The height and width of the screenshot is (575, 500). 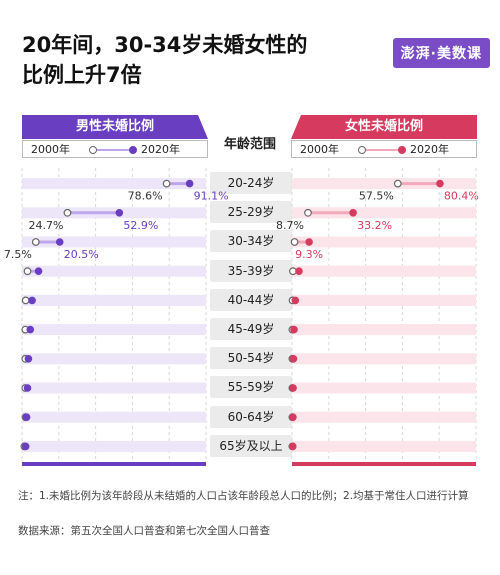 What do you see at coordinates (251, 416) in the screenshot?
I see `age-label: 60-64岁` at bounding box center [251, 416].